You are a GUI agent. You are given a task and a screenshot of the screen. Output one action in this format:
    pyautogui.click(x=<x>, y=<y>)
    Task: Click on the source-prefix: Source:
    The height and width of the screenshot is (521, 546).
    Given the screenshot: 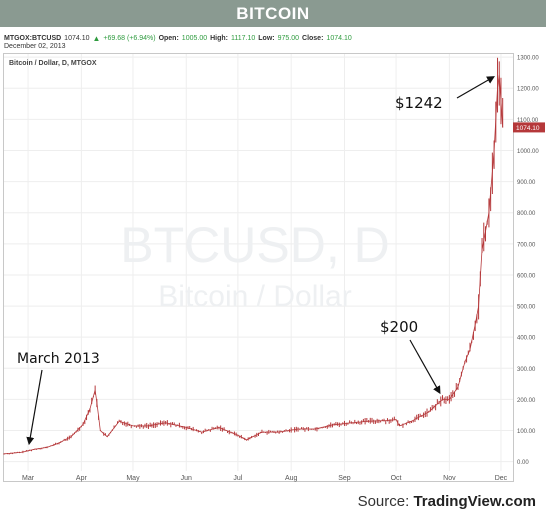 What is the action you would take?
    pyautogui.click(x=385, y=501)
    